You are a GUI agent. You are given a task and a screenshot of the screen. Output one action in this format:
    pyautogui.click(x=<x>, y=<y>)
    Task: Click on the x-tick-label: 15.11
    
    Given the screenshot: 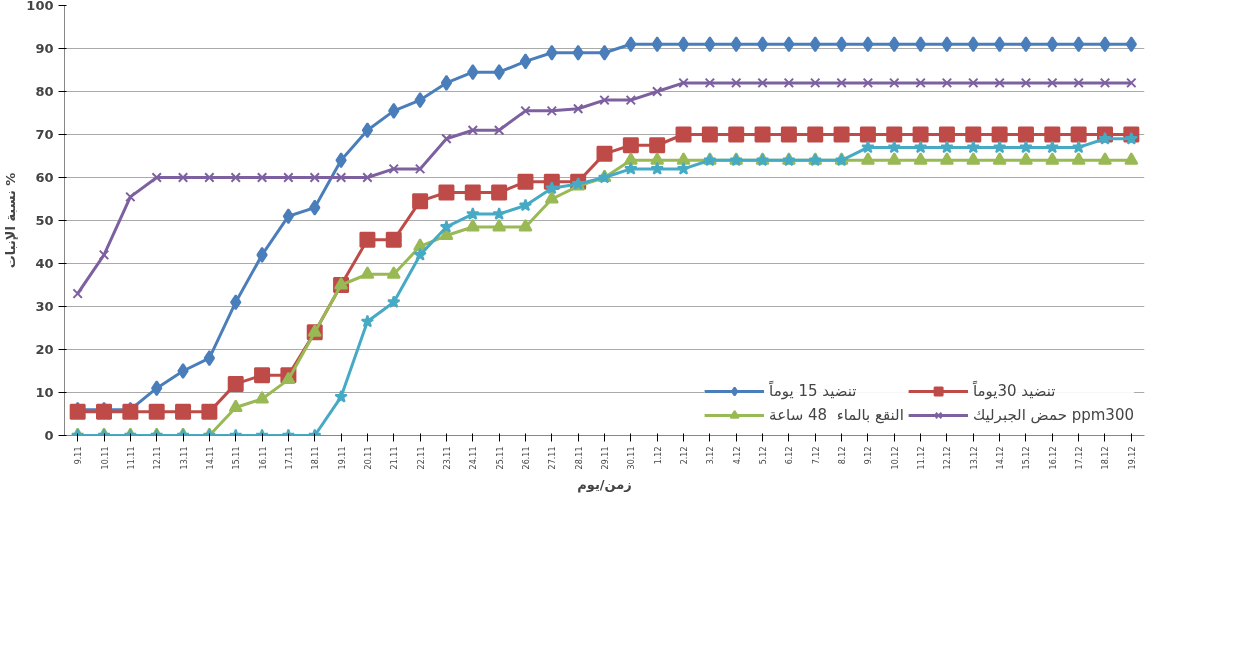 What is the action you would take?
    pyautogui.click(x=237, y=458)
    